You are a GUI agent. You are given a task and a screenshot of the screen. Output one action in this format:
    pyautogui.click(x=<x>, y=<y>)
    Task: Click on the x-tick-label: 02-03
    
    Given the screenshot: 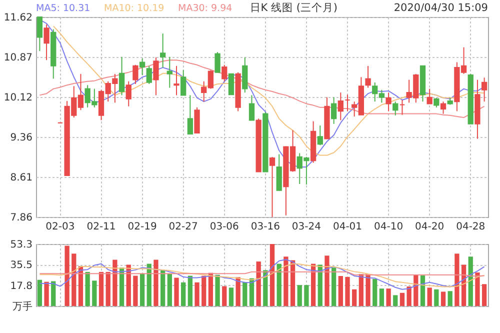 What is the action you would take?
    pyautogui.click(x=60, y=227)
    